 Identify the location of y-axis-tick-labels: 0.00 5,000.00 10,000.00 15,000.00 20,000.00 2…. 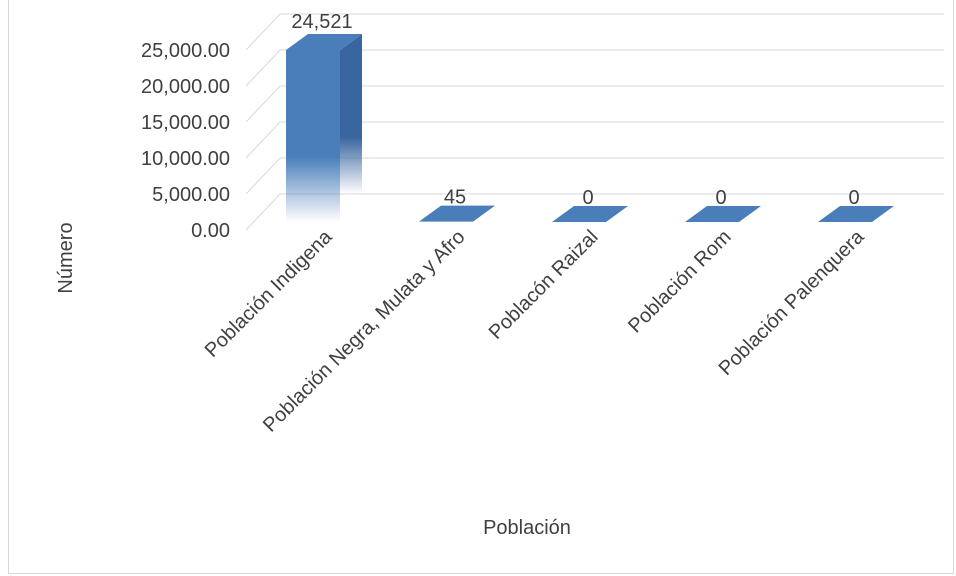
(185, 141).